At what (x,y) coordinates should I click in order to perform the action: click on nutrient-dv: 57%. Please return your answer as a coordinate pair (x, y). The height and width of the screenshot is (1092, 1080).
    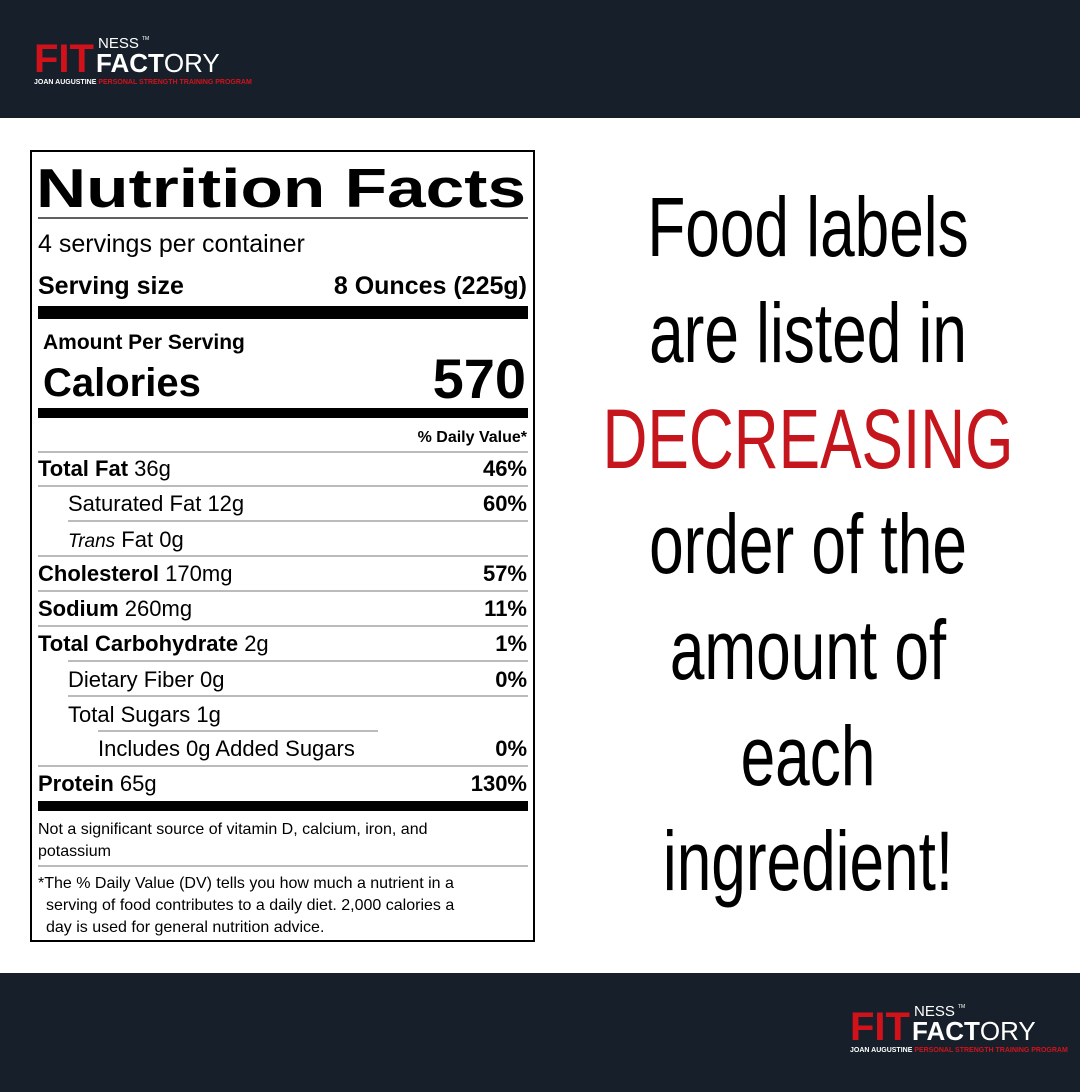
    Looking at the image, I should click on (505, 573).